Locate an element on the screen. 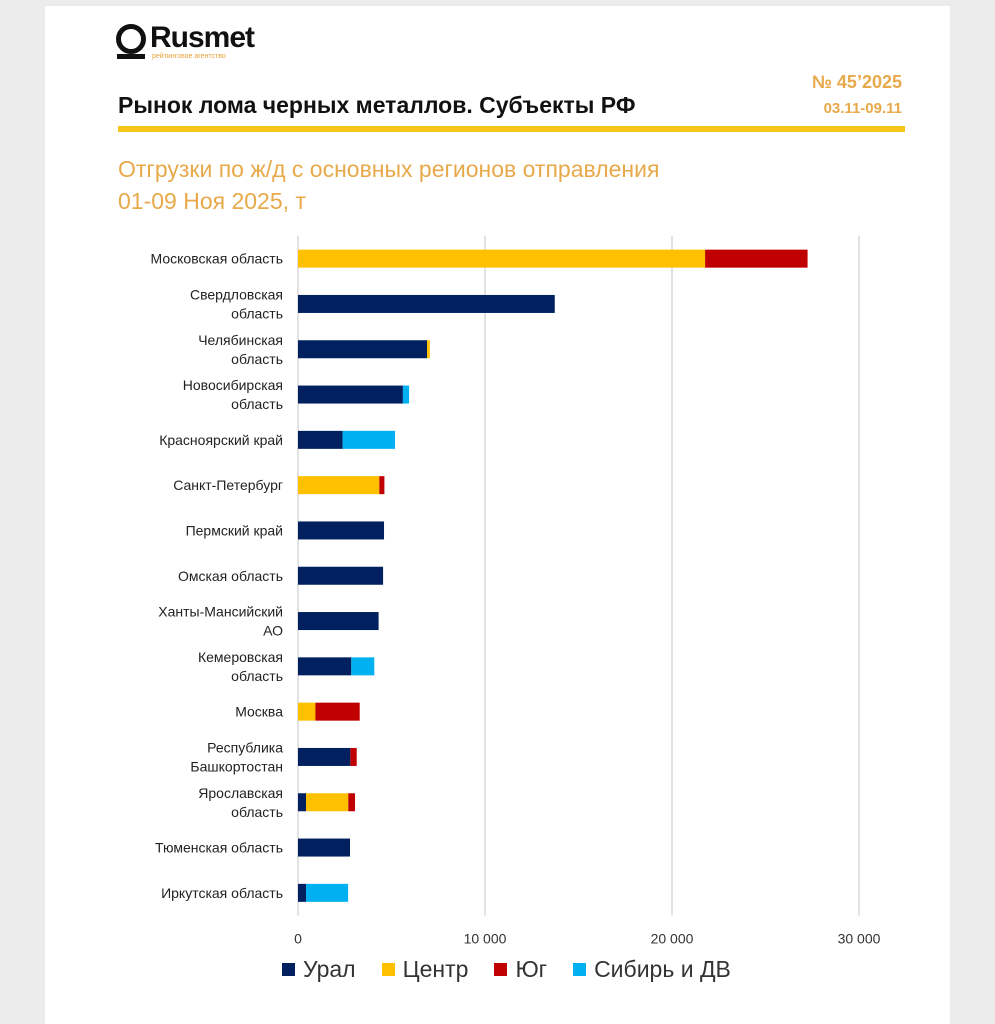  category-label: Ярославская область is located at coordinates (240, 802).